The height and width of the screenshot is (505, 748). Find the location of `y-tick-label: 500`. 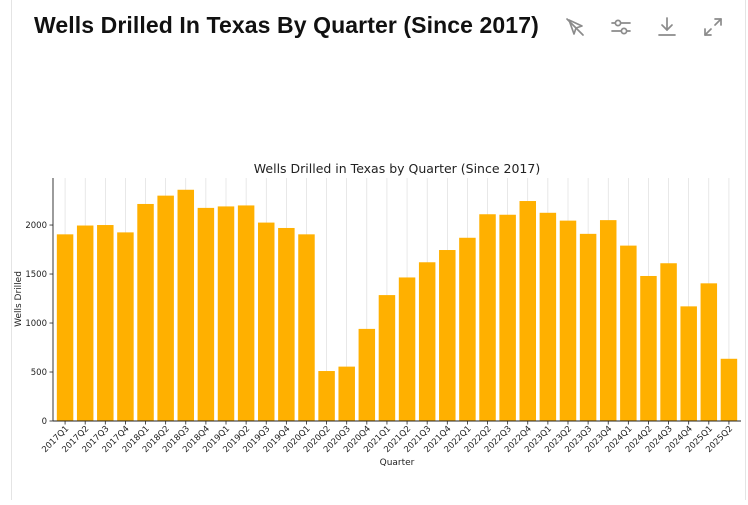

y-tick-label: 500 is located at coordinates (39, 373).